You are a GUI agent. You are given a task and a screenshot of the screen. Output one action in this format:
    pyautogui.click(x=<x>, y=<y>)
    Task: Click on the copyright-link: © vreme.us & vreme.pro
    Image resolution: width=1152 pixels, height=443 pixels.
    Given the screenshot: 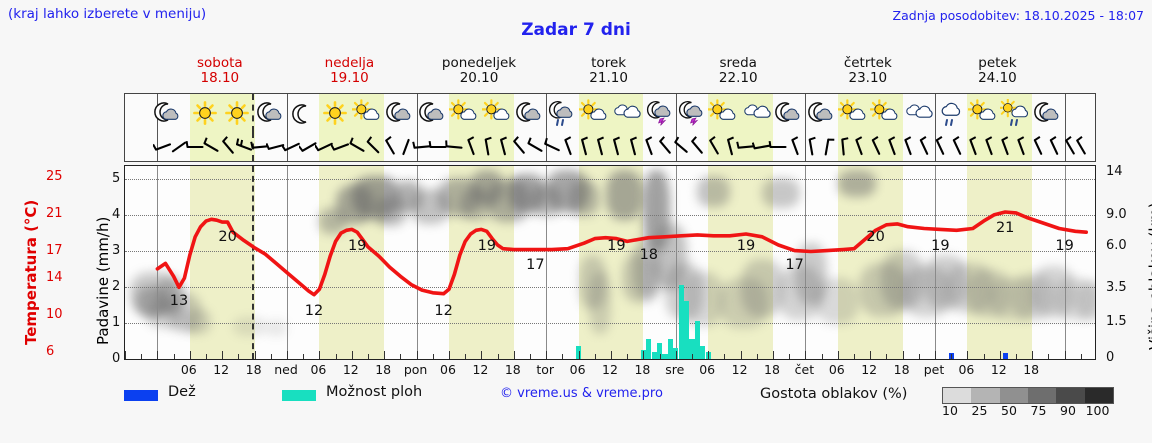 What is the action you would take?
    pyautogui.click(x=581, y=393)
    